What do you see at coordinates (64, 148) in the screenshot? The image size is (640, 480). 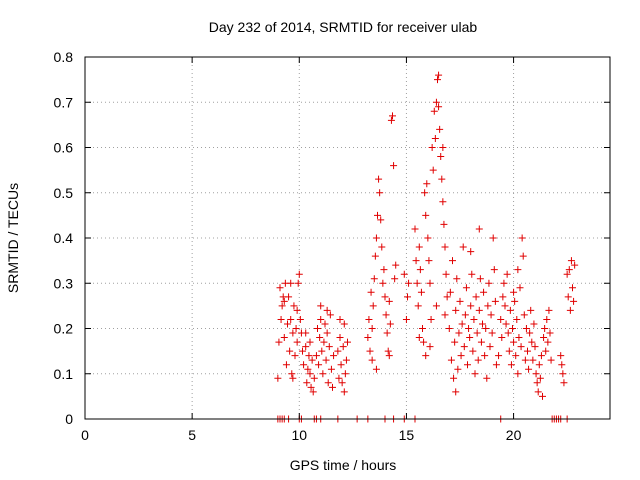 I see `y-tick-label: 0.6` at bounding box center [64, 148].